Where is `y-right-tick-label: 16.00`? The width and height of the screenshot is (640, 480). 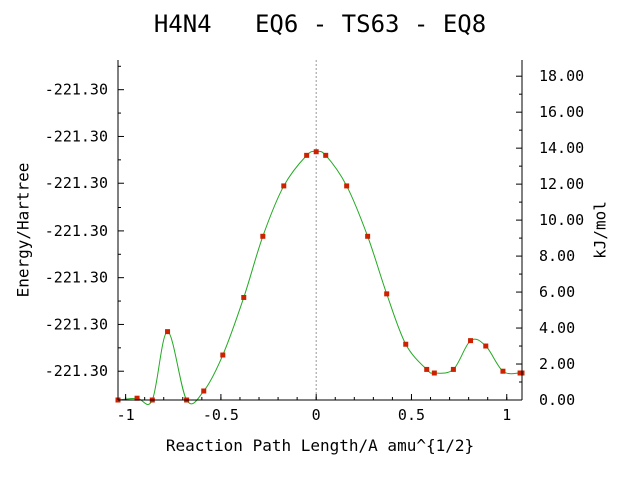 y-right-tick-label: 16.00 is located at coordinates (561, 112).